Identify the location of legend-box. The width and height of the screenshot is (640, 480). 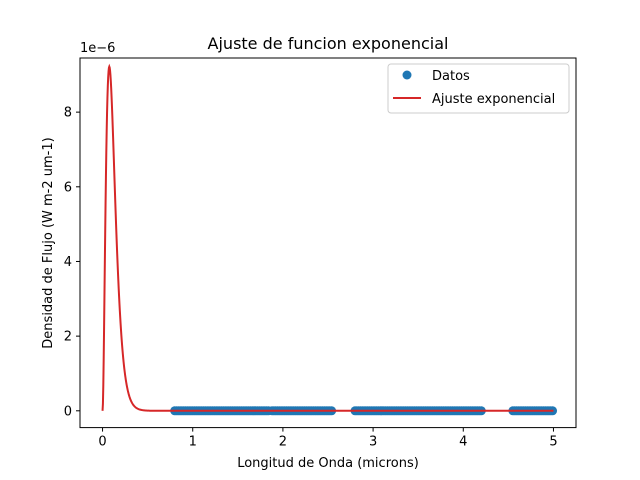
(478, 88).